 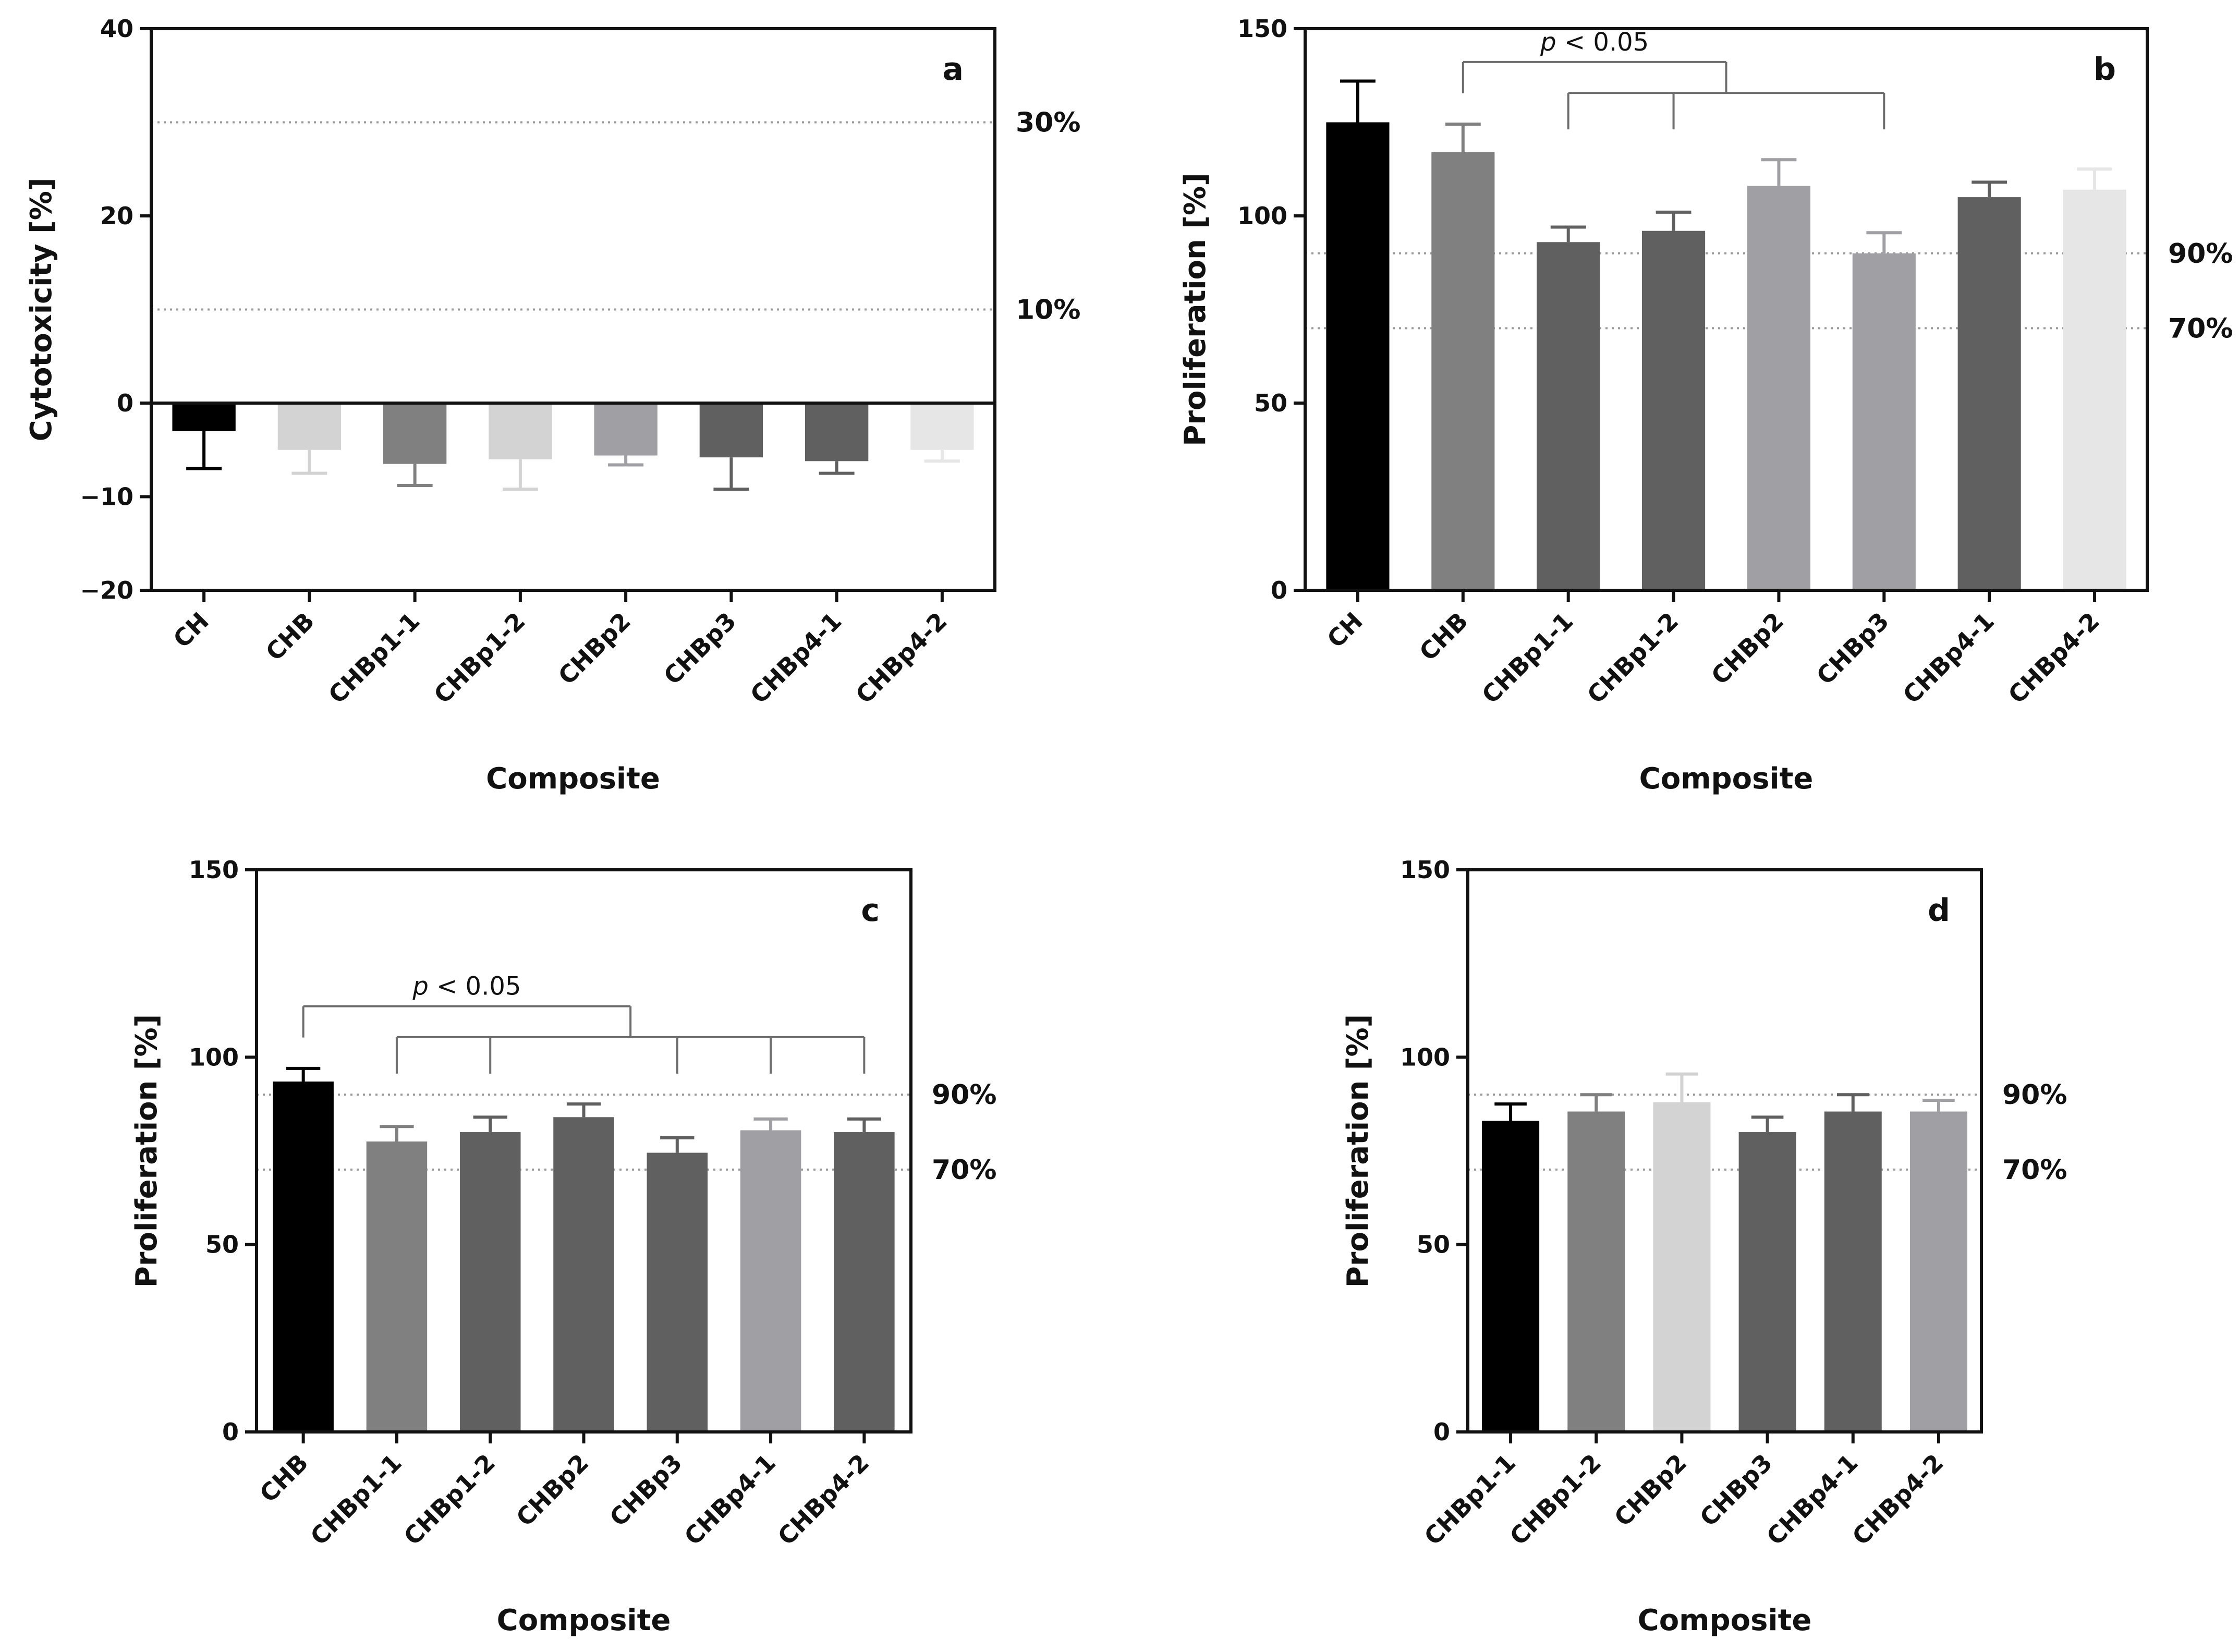 What do you see at coordinates (204, 451) in the screenshot?
I see `error-bar-CH` at bounding box center [204, 451].